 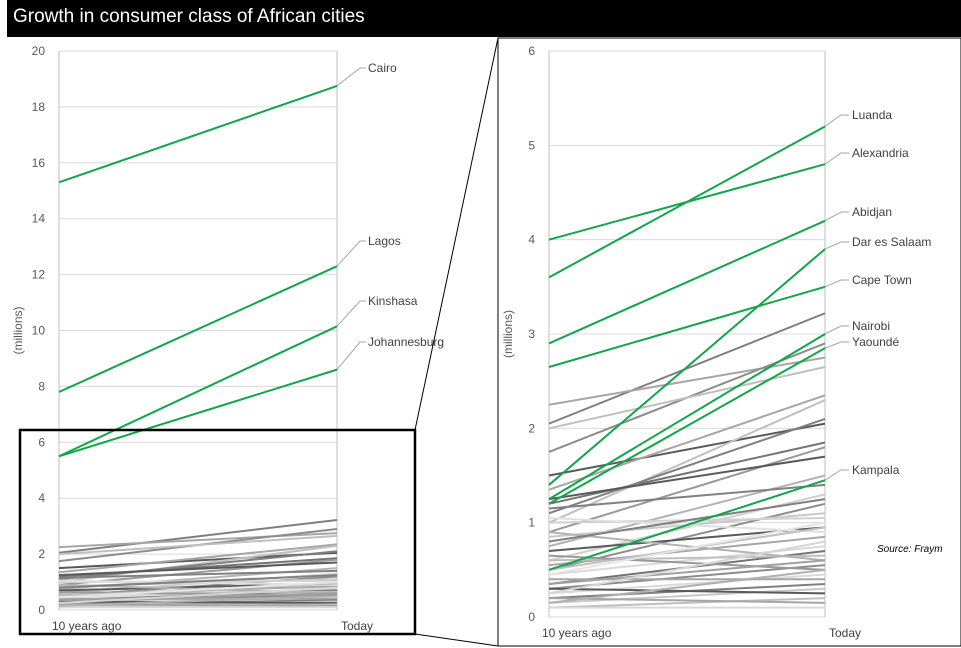 What do you see at coordinates (456, 234) in the screenshot?
I see `zoom-connector-top` at bounding box center [456, 234].